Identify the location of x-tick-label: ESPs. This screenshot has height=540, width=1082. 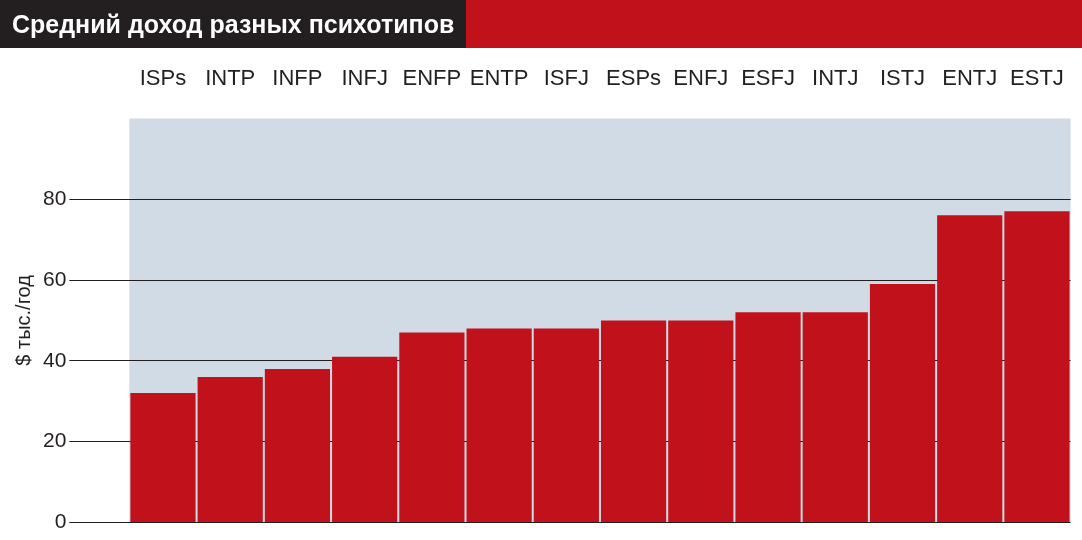
(634, 78).